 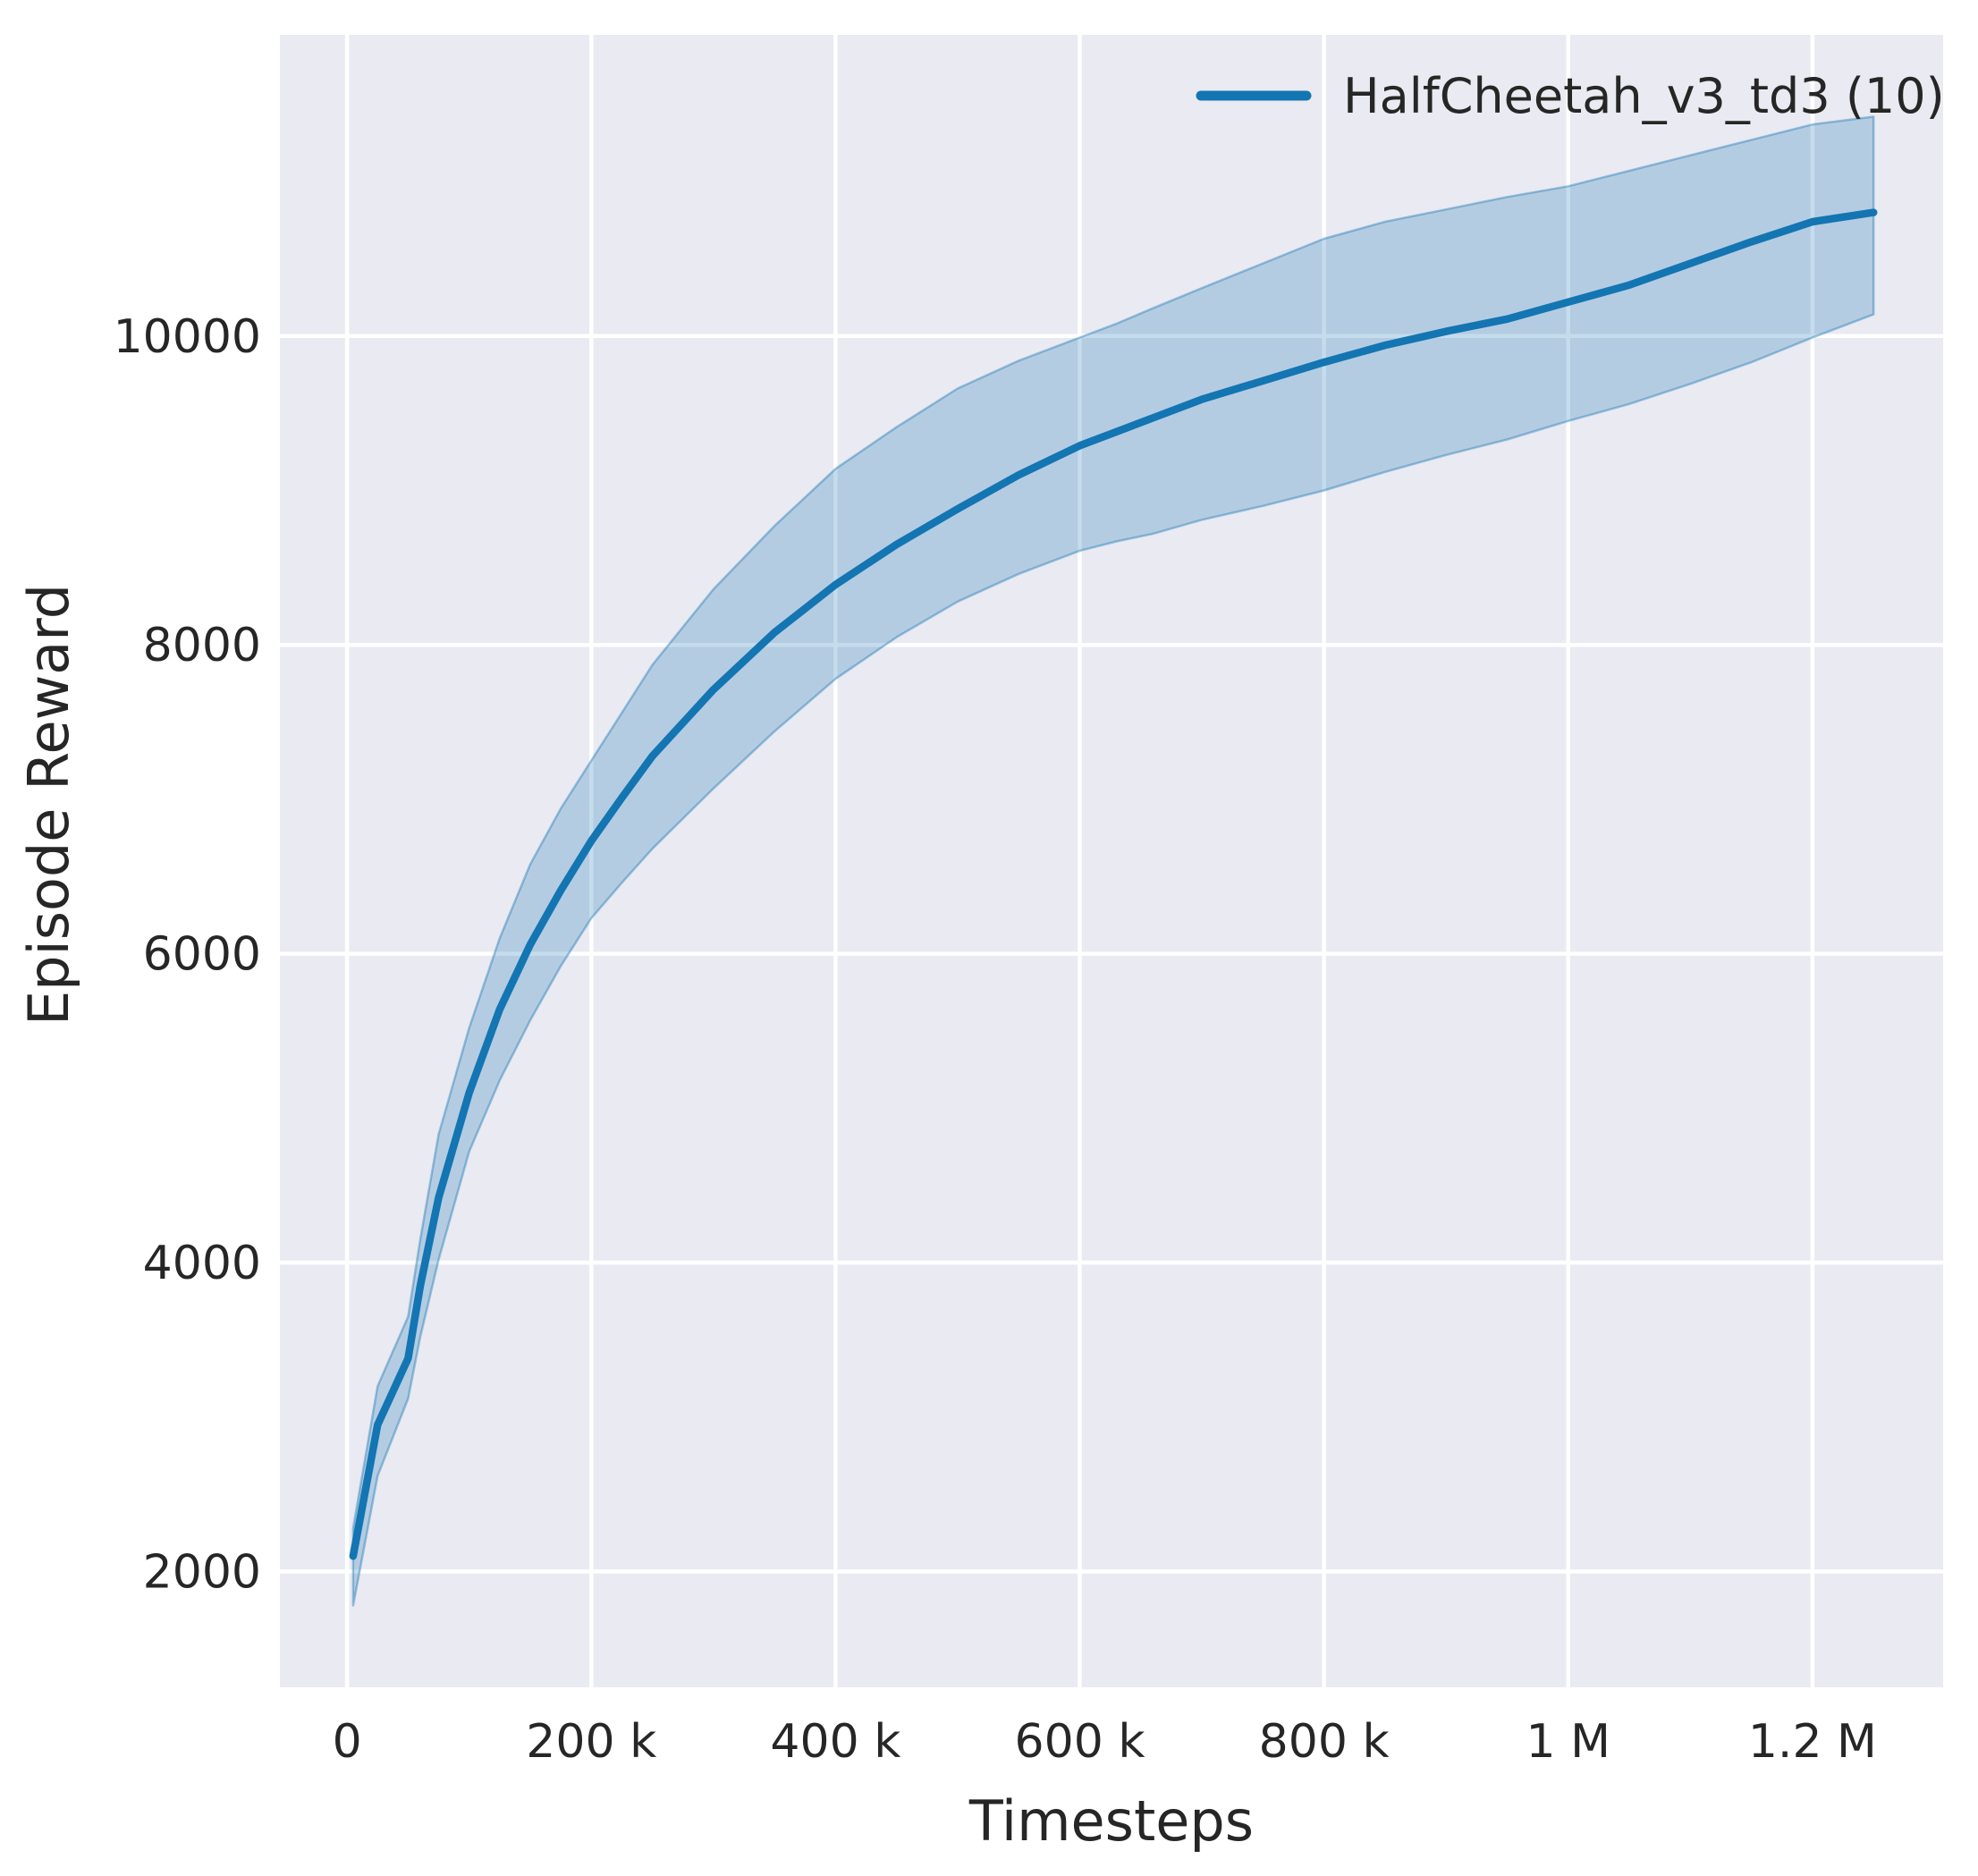 What do you see at coordinates (1324, 1742) in the screenshot?
I see `x-tick-label: 800 k` at bounding box center [1324, 1742].